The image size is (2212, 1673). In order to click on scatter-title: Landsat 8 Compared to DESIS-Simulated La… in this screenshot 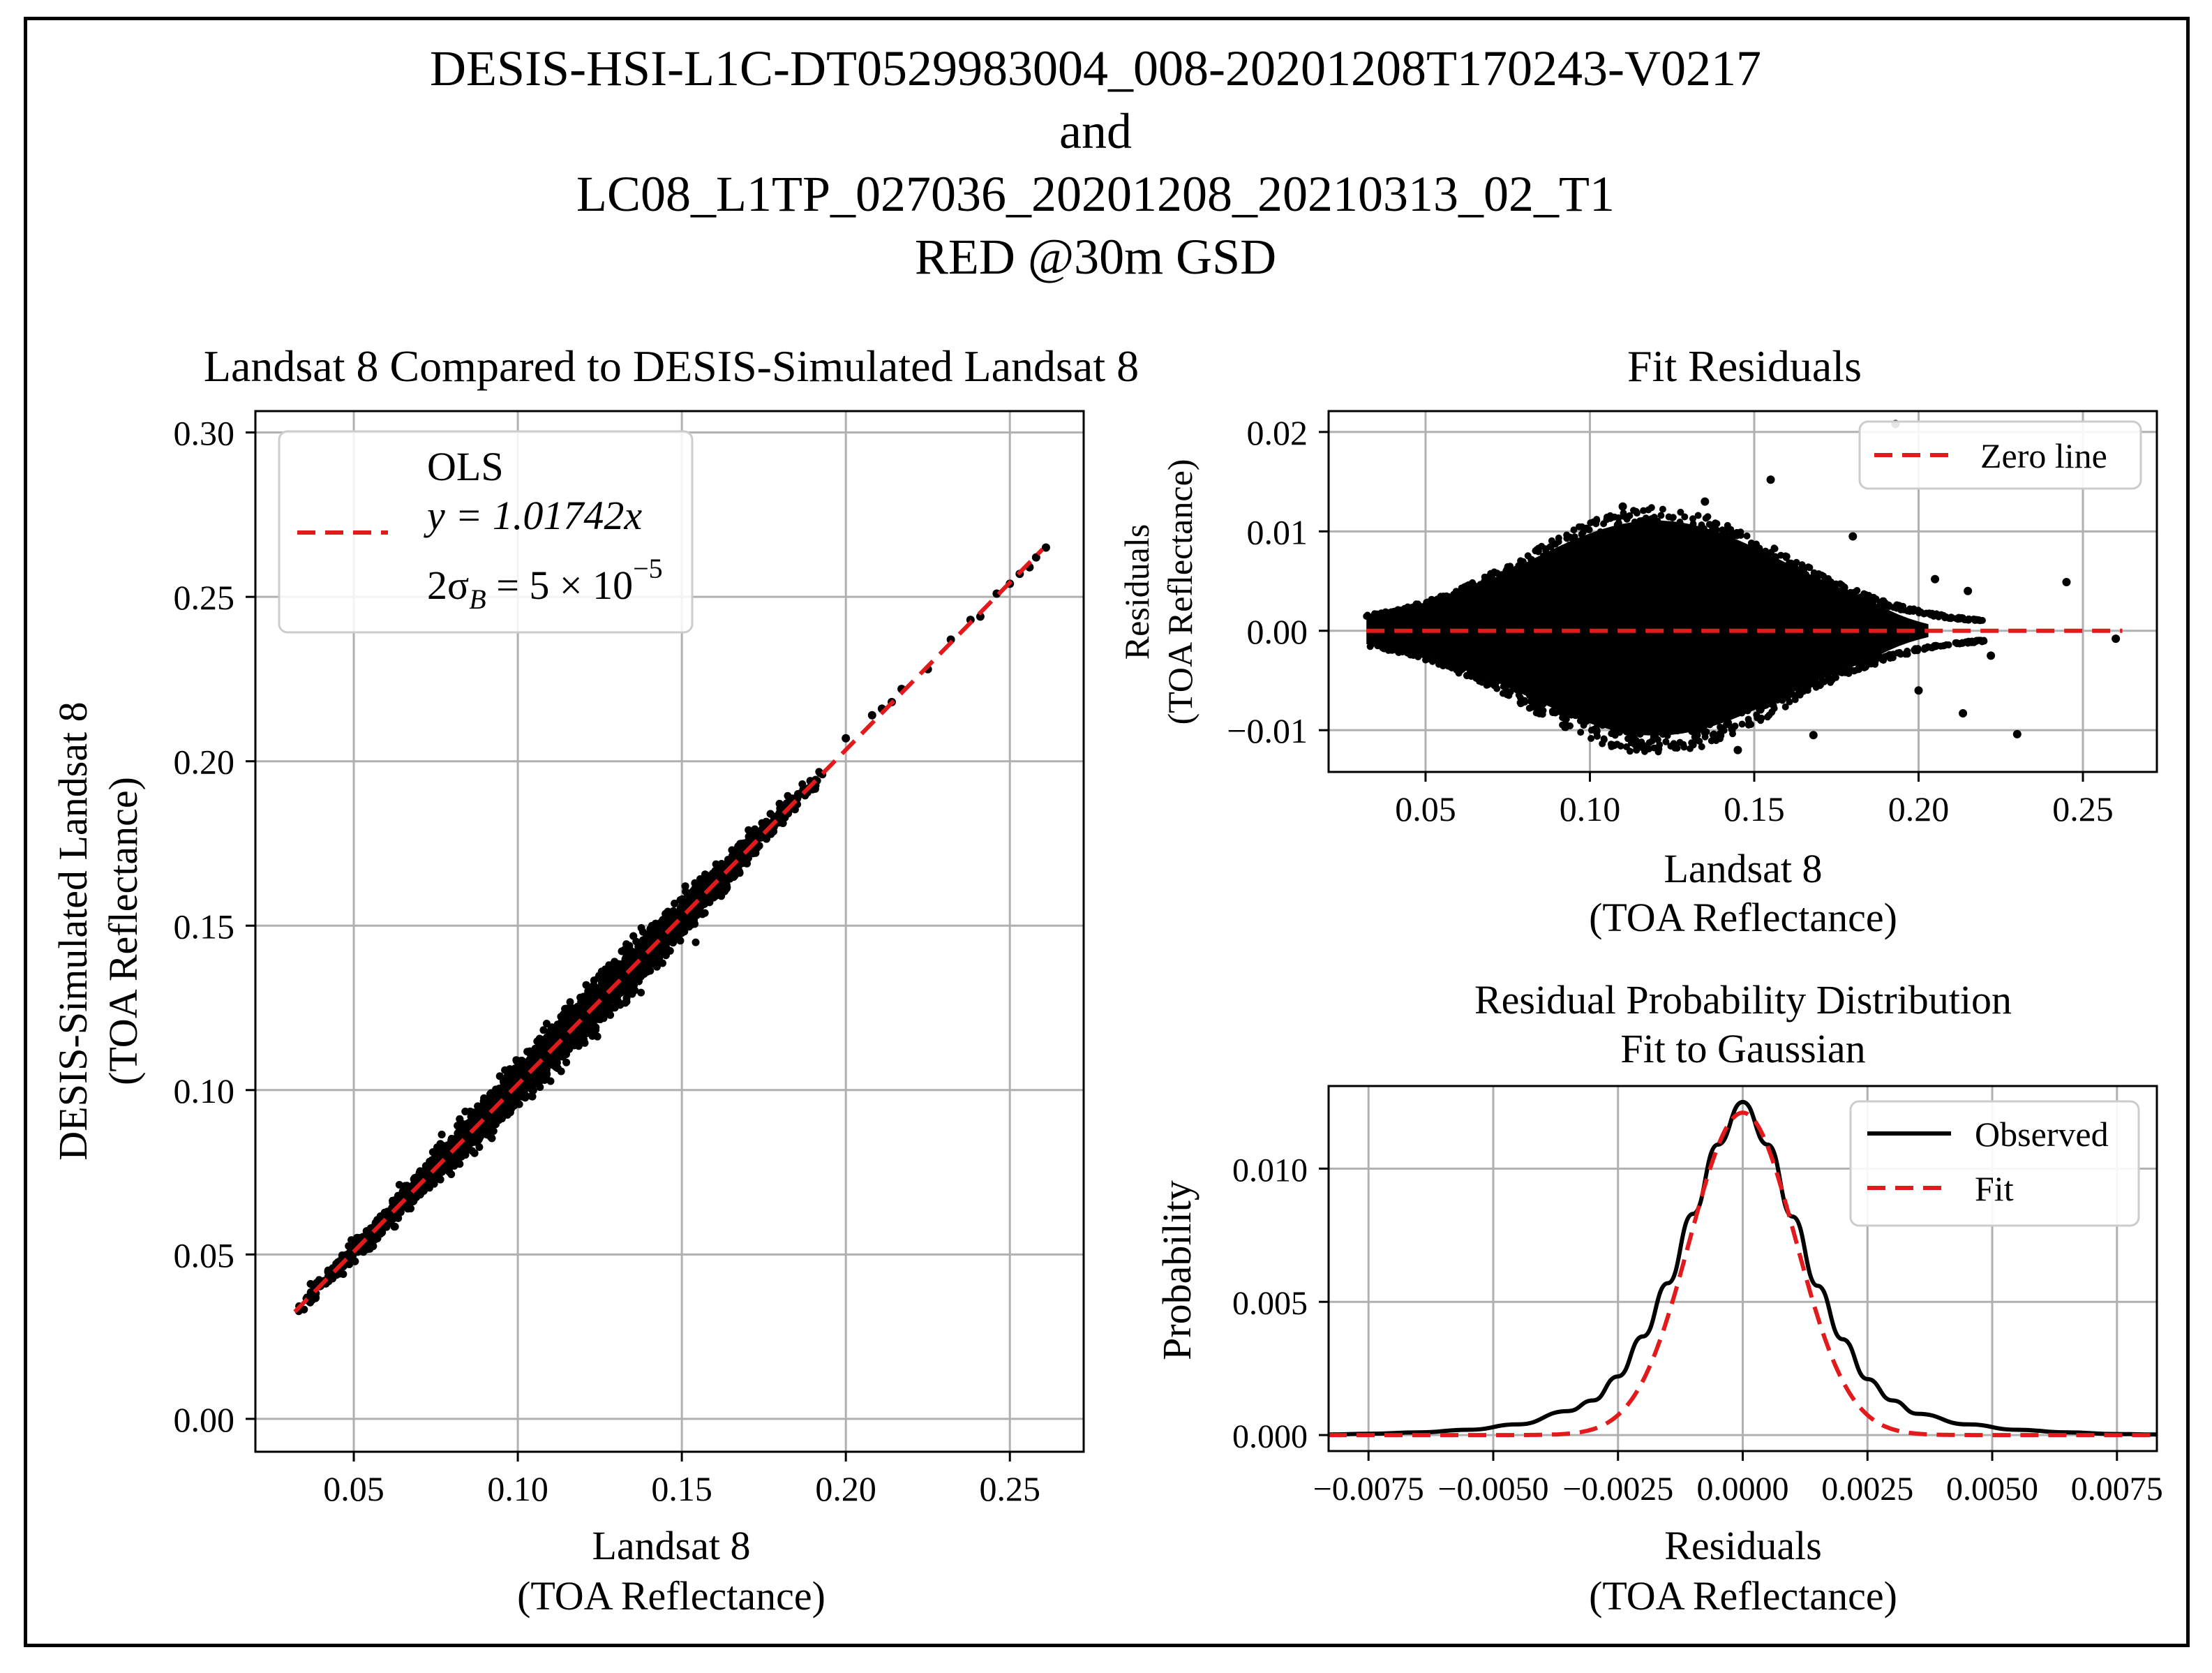, I will do `click(671, 366)`.